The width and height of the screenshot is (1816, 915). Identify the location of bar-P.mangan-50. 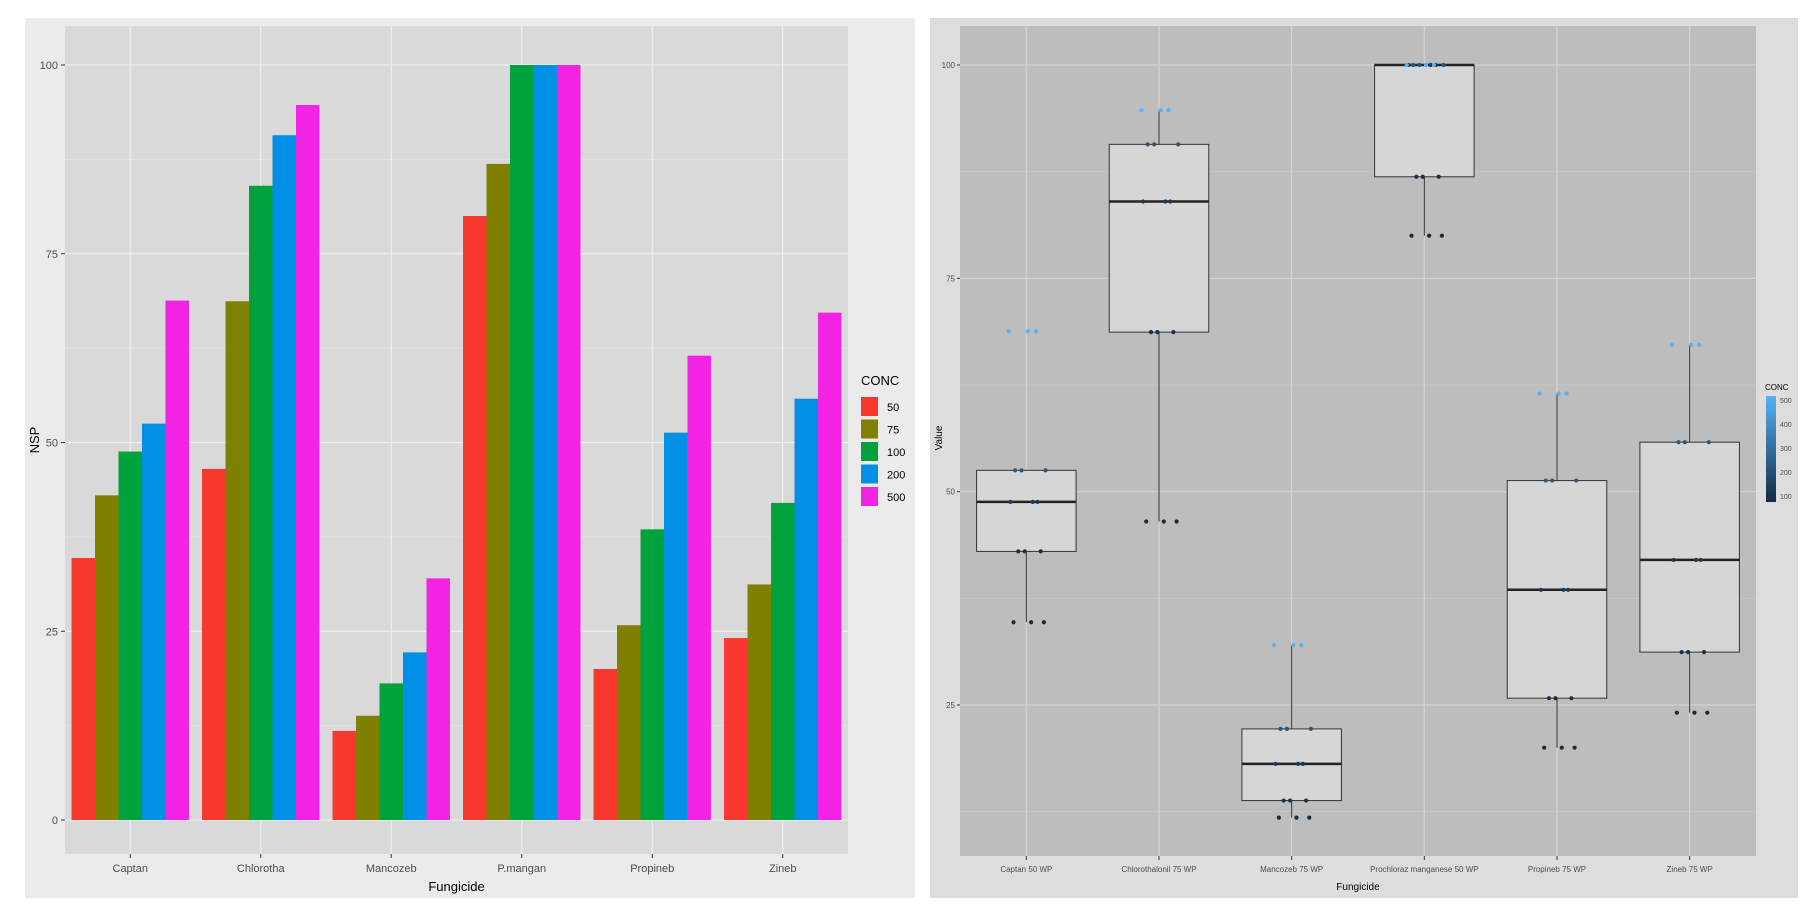
(475, 518).